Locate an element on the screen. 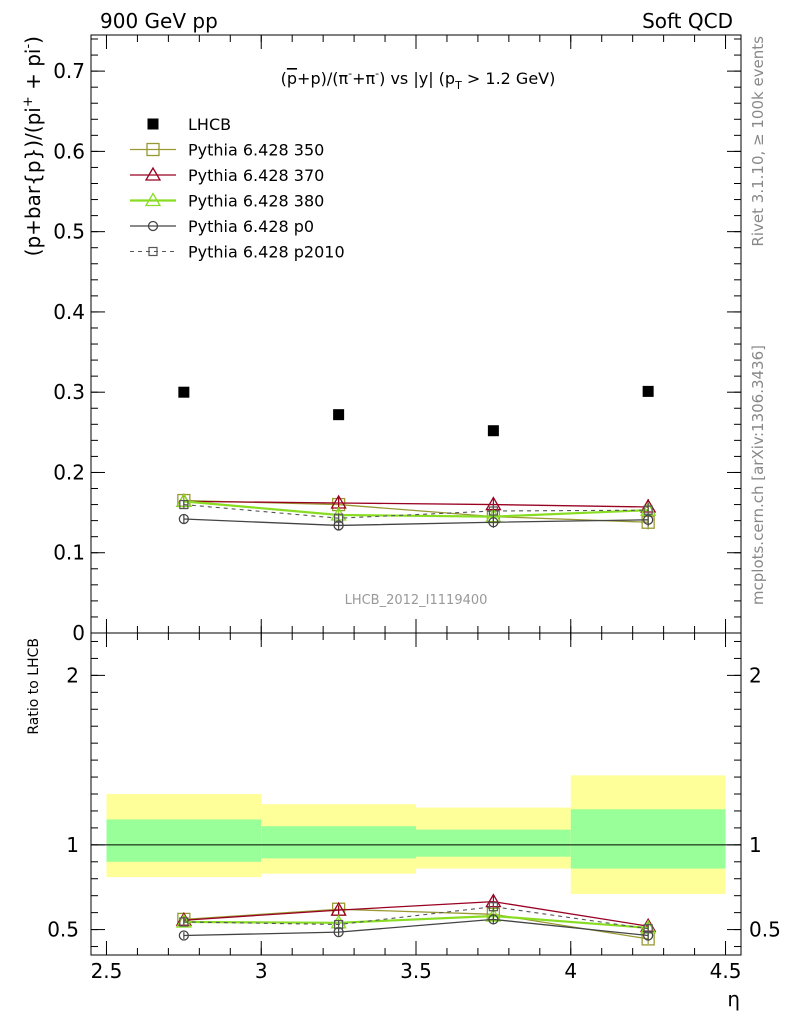 This screenshot has width=786, height=1024. ratio-y-tick-label: 2 is located at coordinates (72, 675).